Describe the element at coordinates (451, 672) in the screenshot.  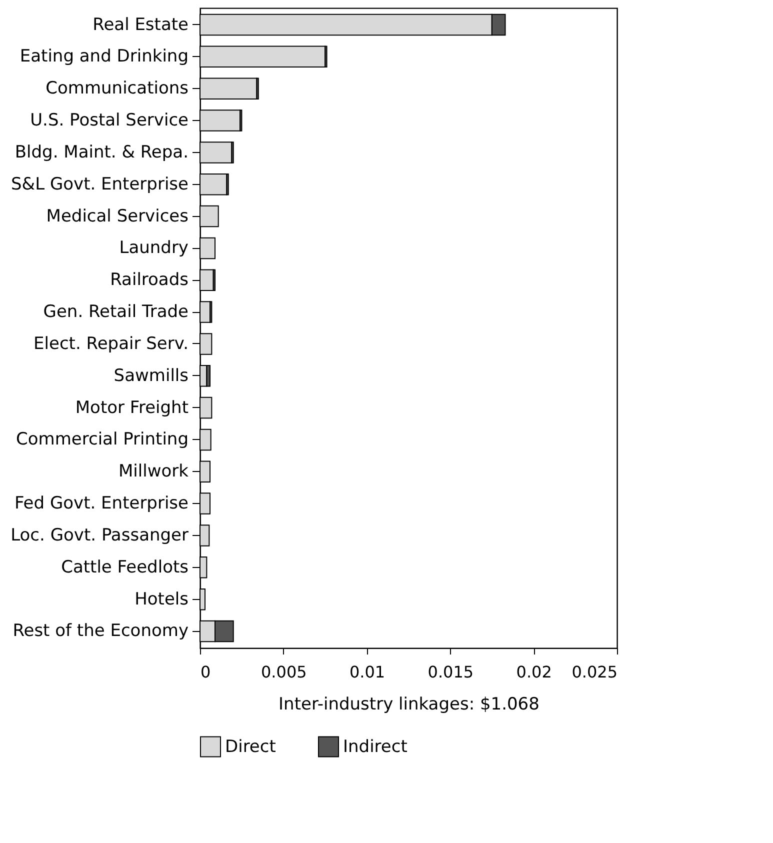
I see `x-tick-label: 0.015` at that location.